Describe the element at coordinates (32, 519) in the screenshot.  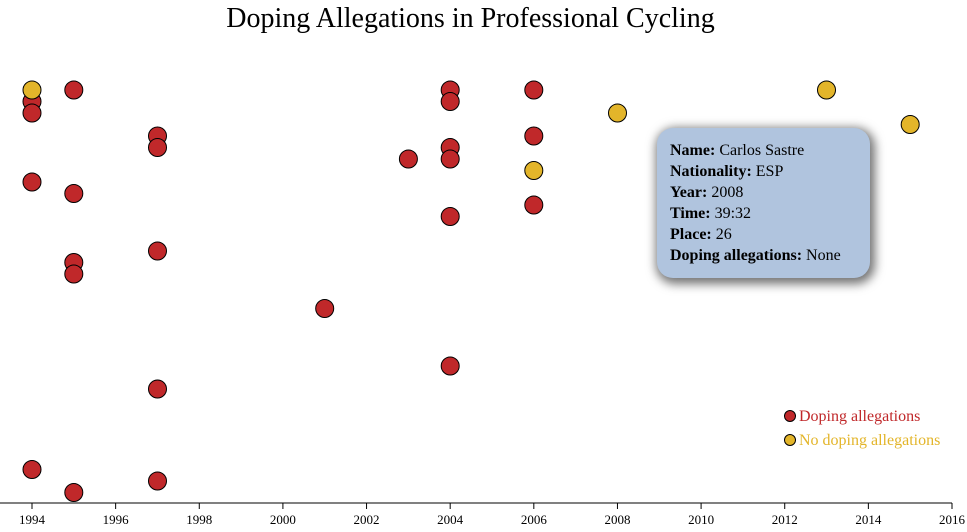
I see `x-tick-label: 1994` at that location.